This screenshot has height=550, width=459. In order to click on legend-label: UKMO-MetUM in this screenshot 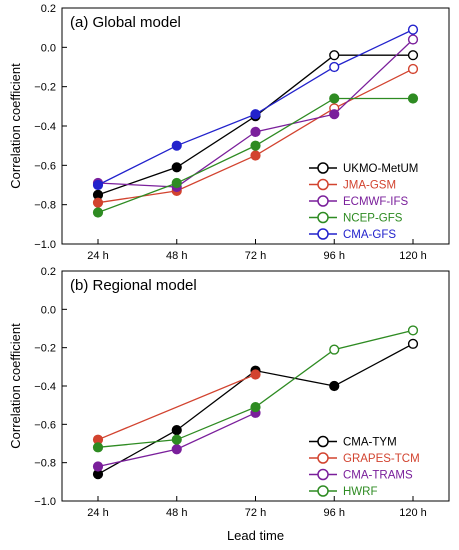, I will do `click(380, 169)`.